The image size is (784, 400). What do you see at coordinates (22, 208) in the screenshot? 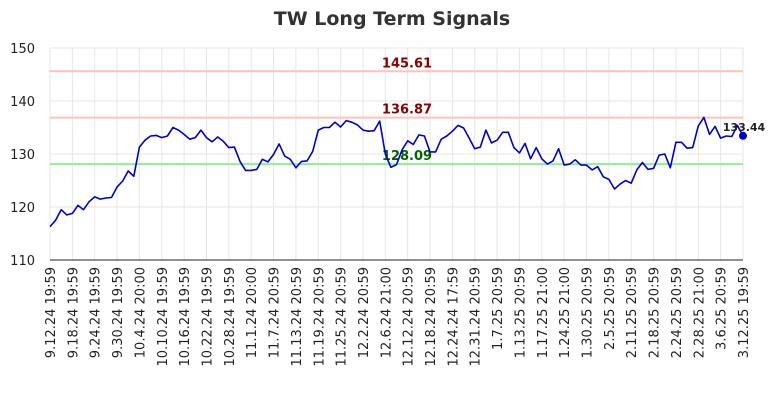
I see `y-tick-label: 120` at bounding box center [22, 208].